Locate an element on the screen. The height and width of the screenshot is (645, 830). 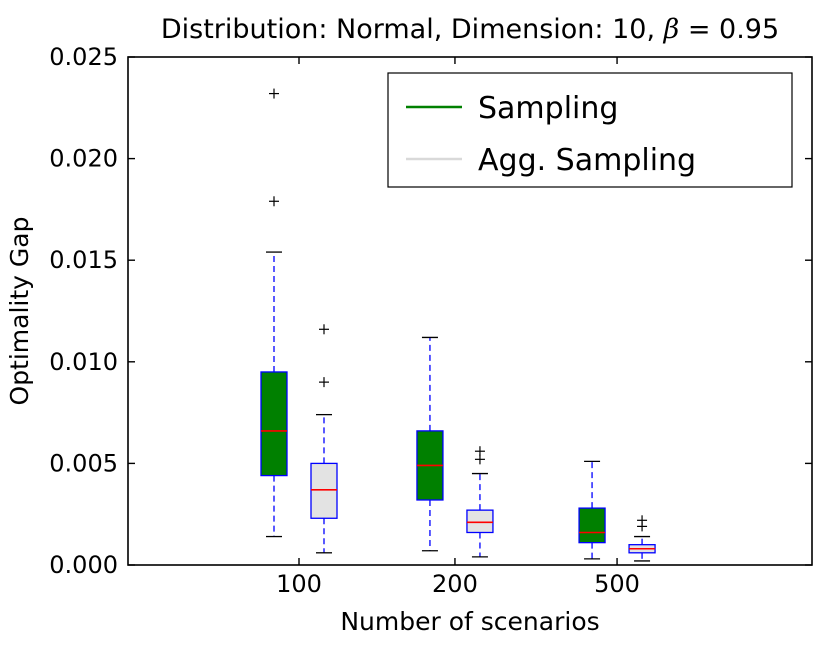
legend-box is located at coordinates (590, 130).